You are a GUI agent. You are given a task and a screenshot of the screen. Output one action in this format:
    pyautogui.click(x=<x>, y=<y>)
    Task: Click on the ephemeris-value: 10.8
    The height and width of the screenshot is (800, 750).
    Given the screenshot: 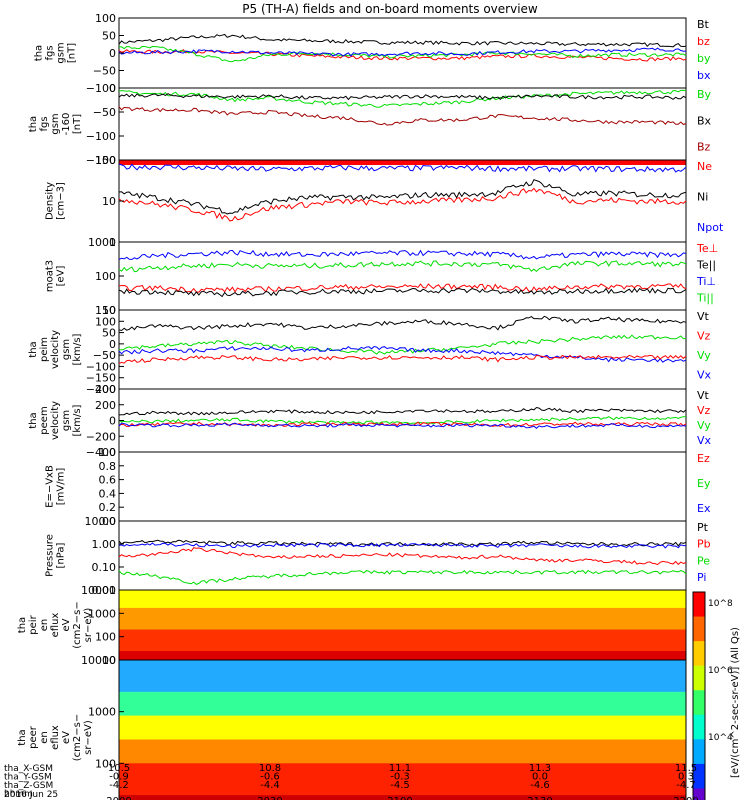 What is the action you would take?
    pyautogui.click(x=270, y=768)
    